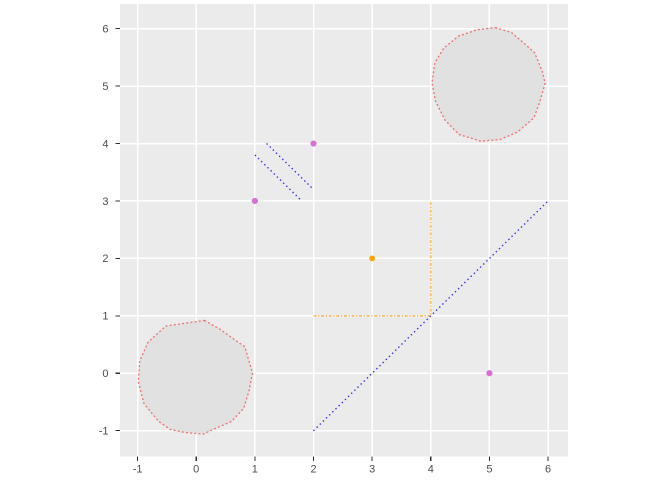  I want to click on x-axis-tick-label: 6, so click(548, 470).